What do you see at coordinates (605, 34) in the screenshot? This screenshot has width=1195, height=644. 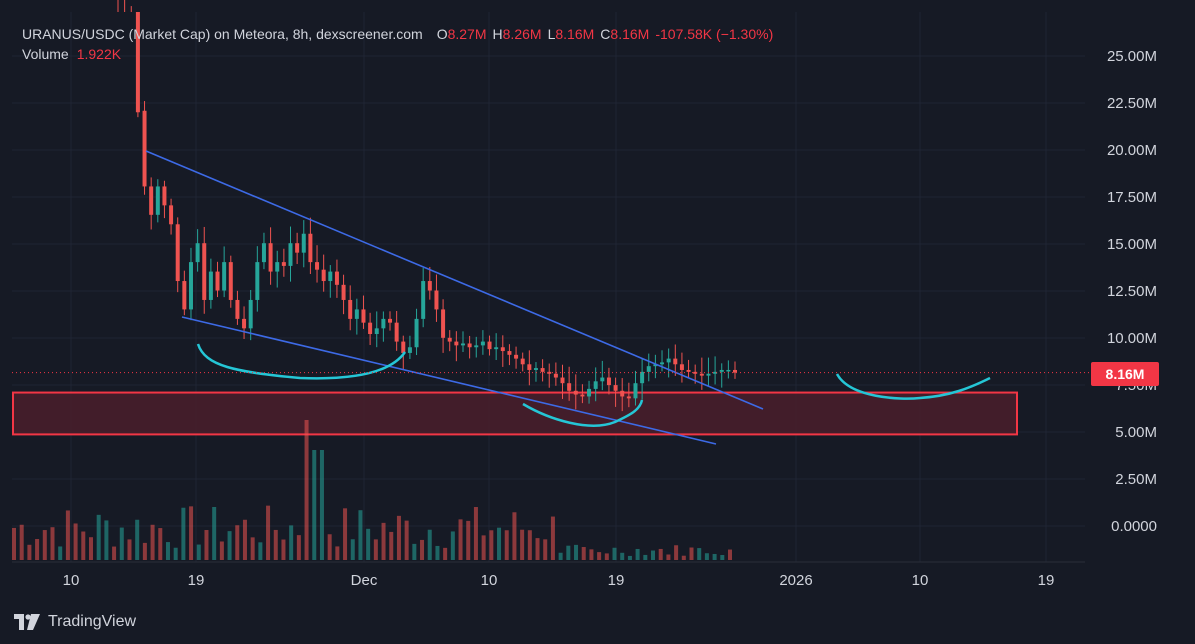 I see `close-label: C` at bounding box center [605, 34].